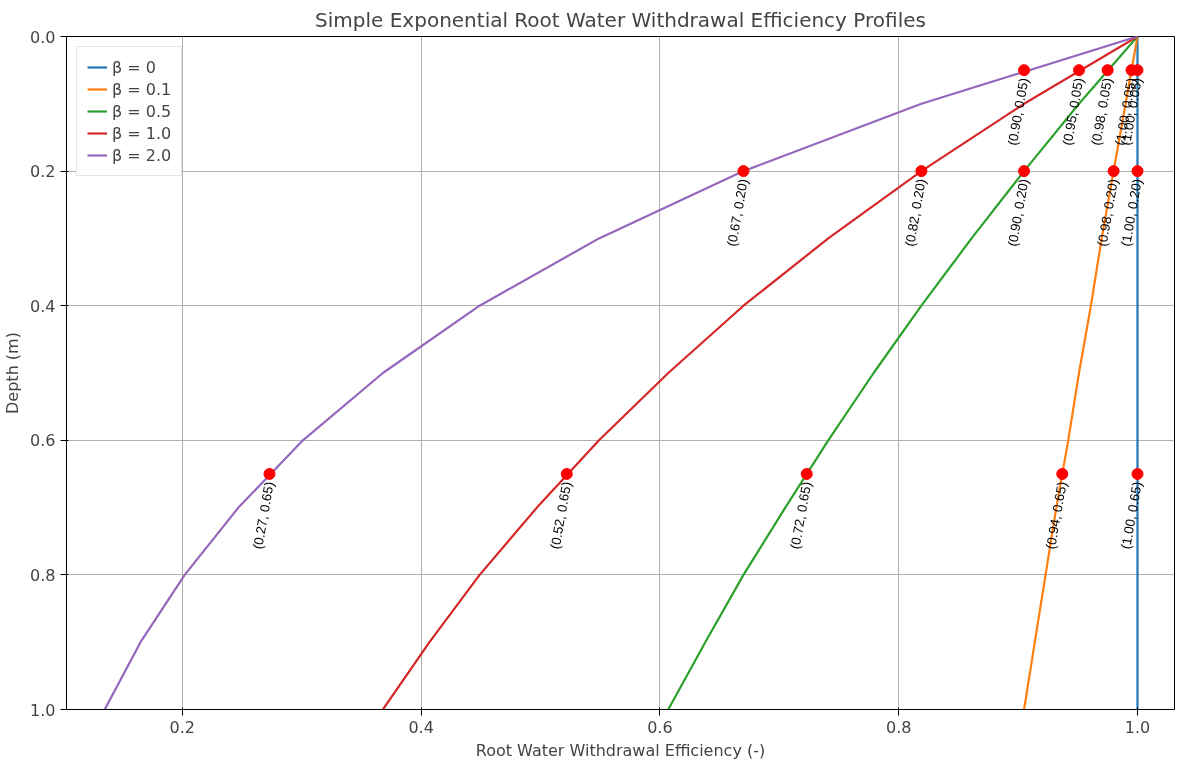 Image resolution: width=1189 pixels, height=762 pixels. I want to click on x-tick-label: 0.4, so click(421, 727).